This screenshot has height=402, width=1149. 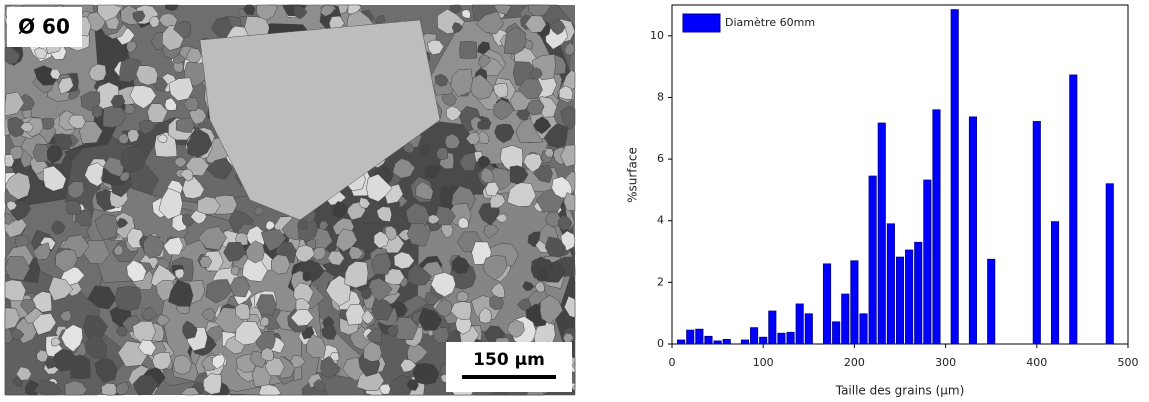 What do you see at coordinates (1128, 362) in the screenshot?
I see `x-tick-label: 500` at bounding box center [1128, 362].